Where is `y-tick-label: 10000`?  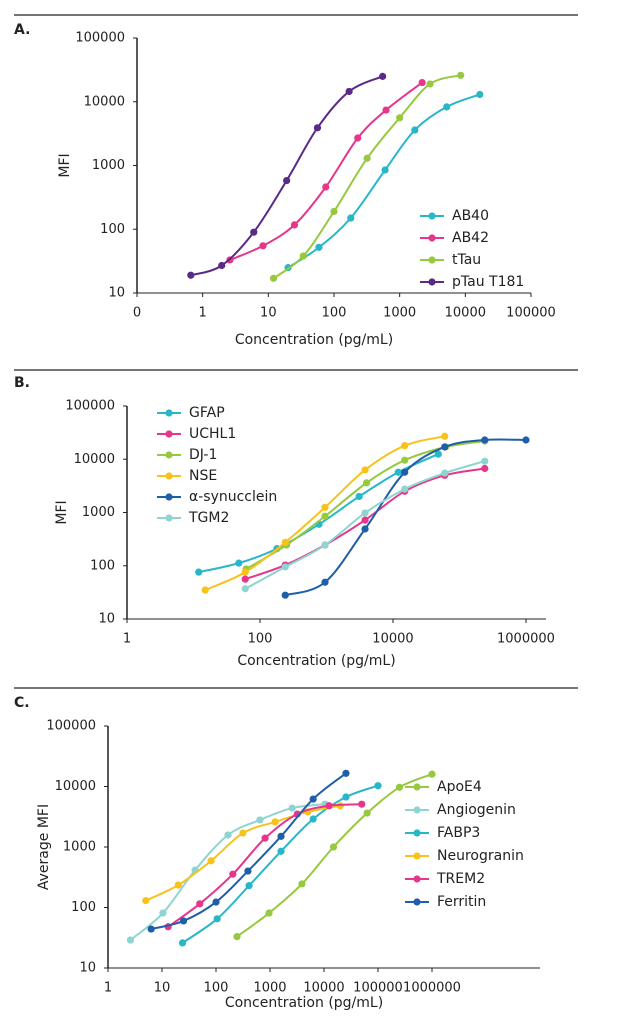 y-tick-label: 10000 is located at coordinates (104, 101).